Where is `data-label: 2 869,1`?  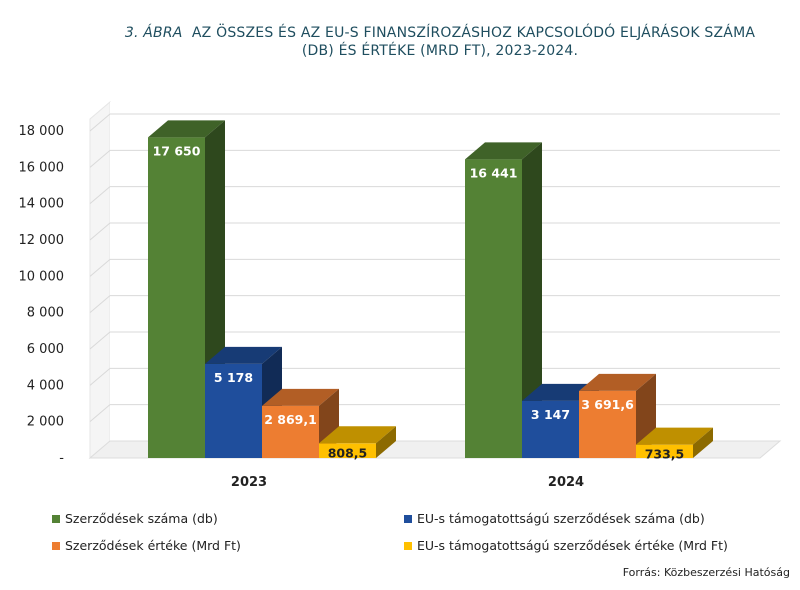
data-label: 2 869,1 is located at coordinates (290, 419).